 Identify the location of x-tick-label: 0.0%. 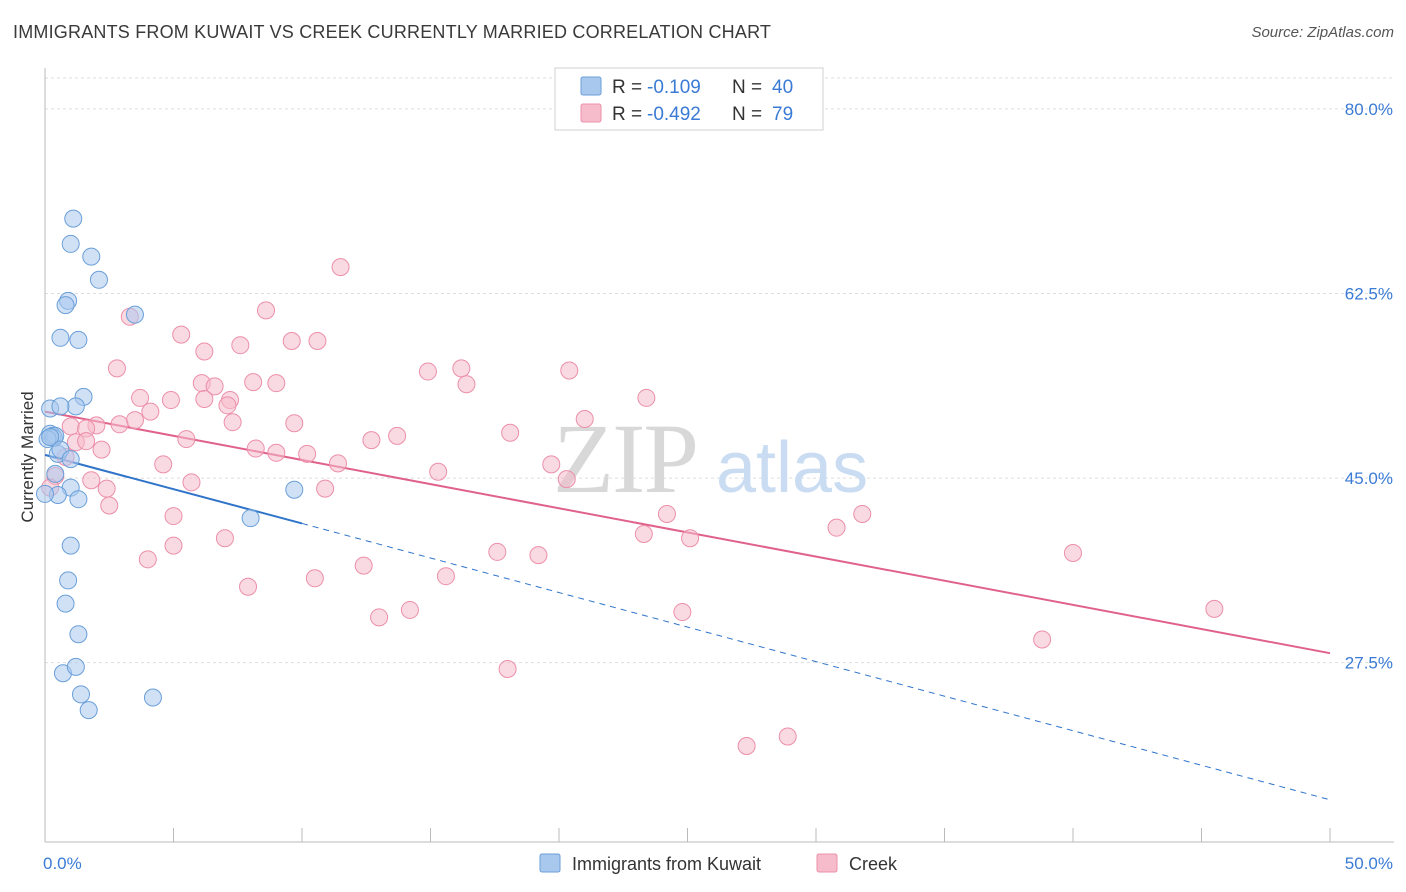
(62, 863).